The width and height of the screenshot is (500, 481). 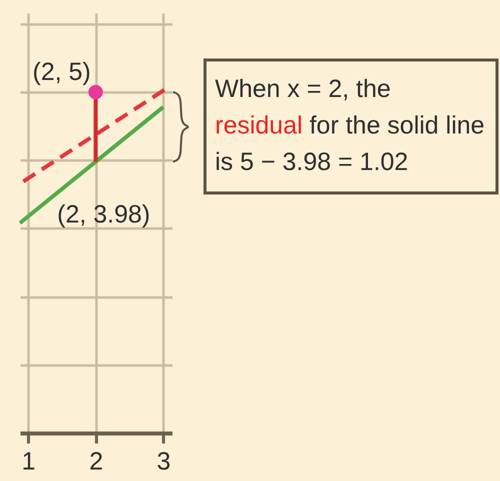 I want to click on x-tick-label: 2, so click(x=96, y=462).